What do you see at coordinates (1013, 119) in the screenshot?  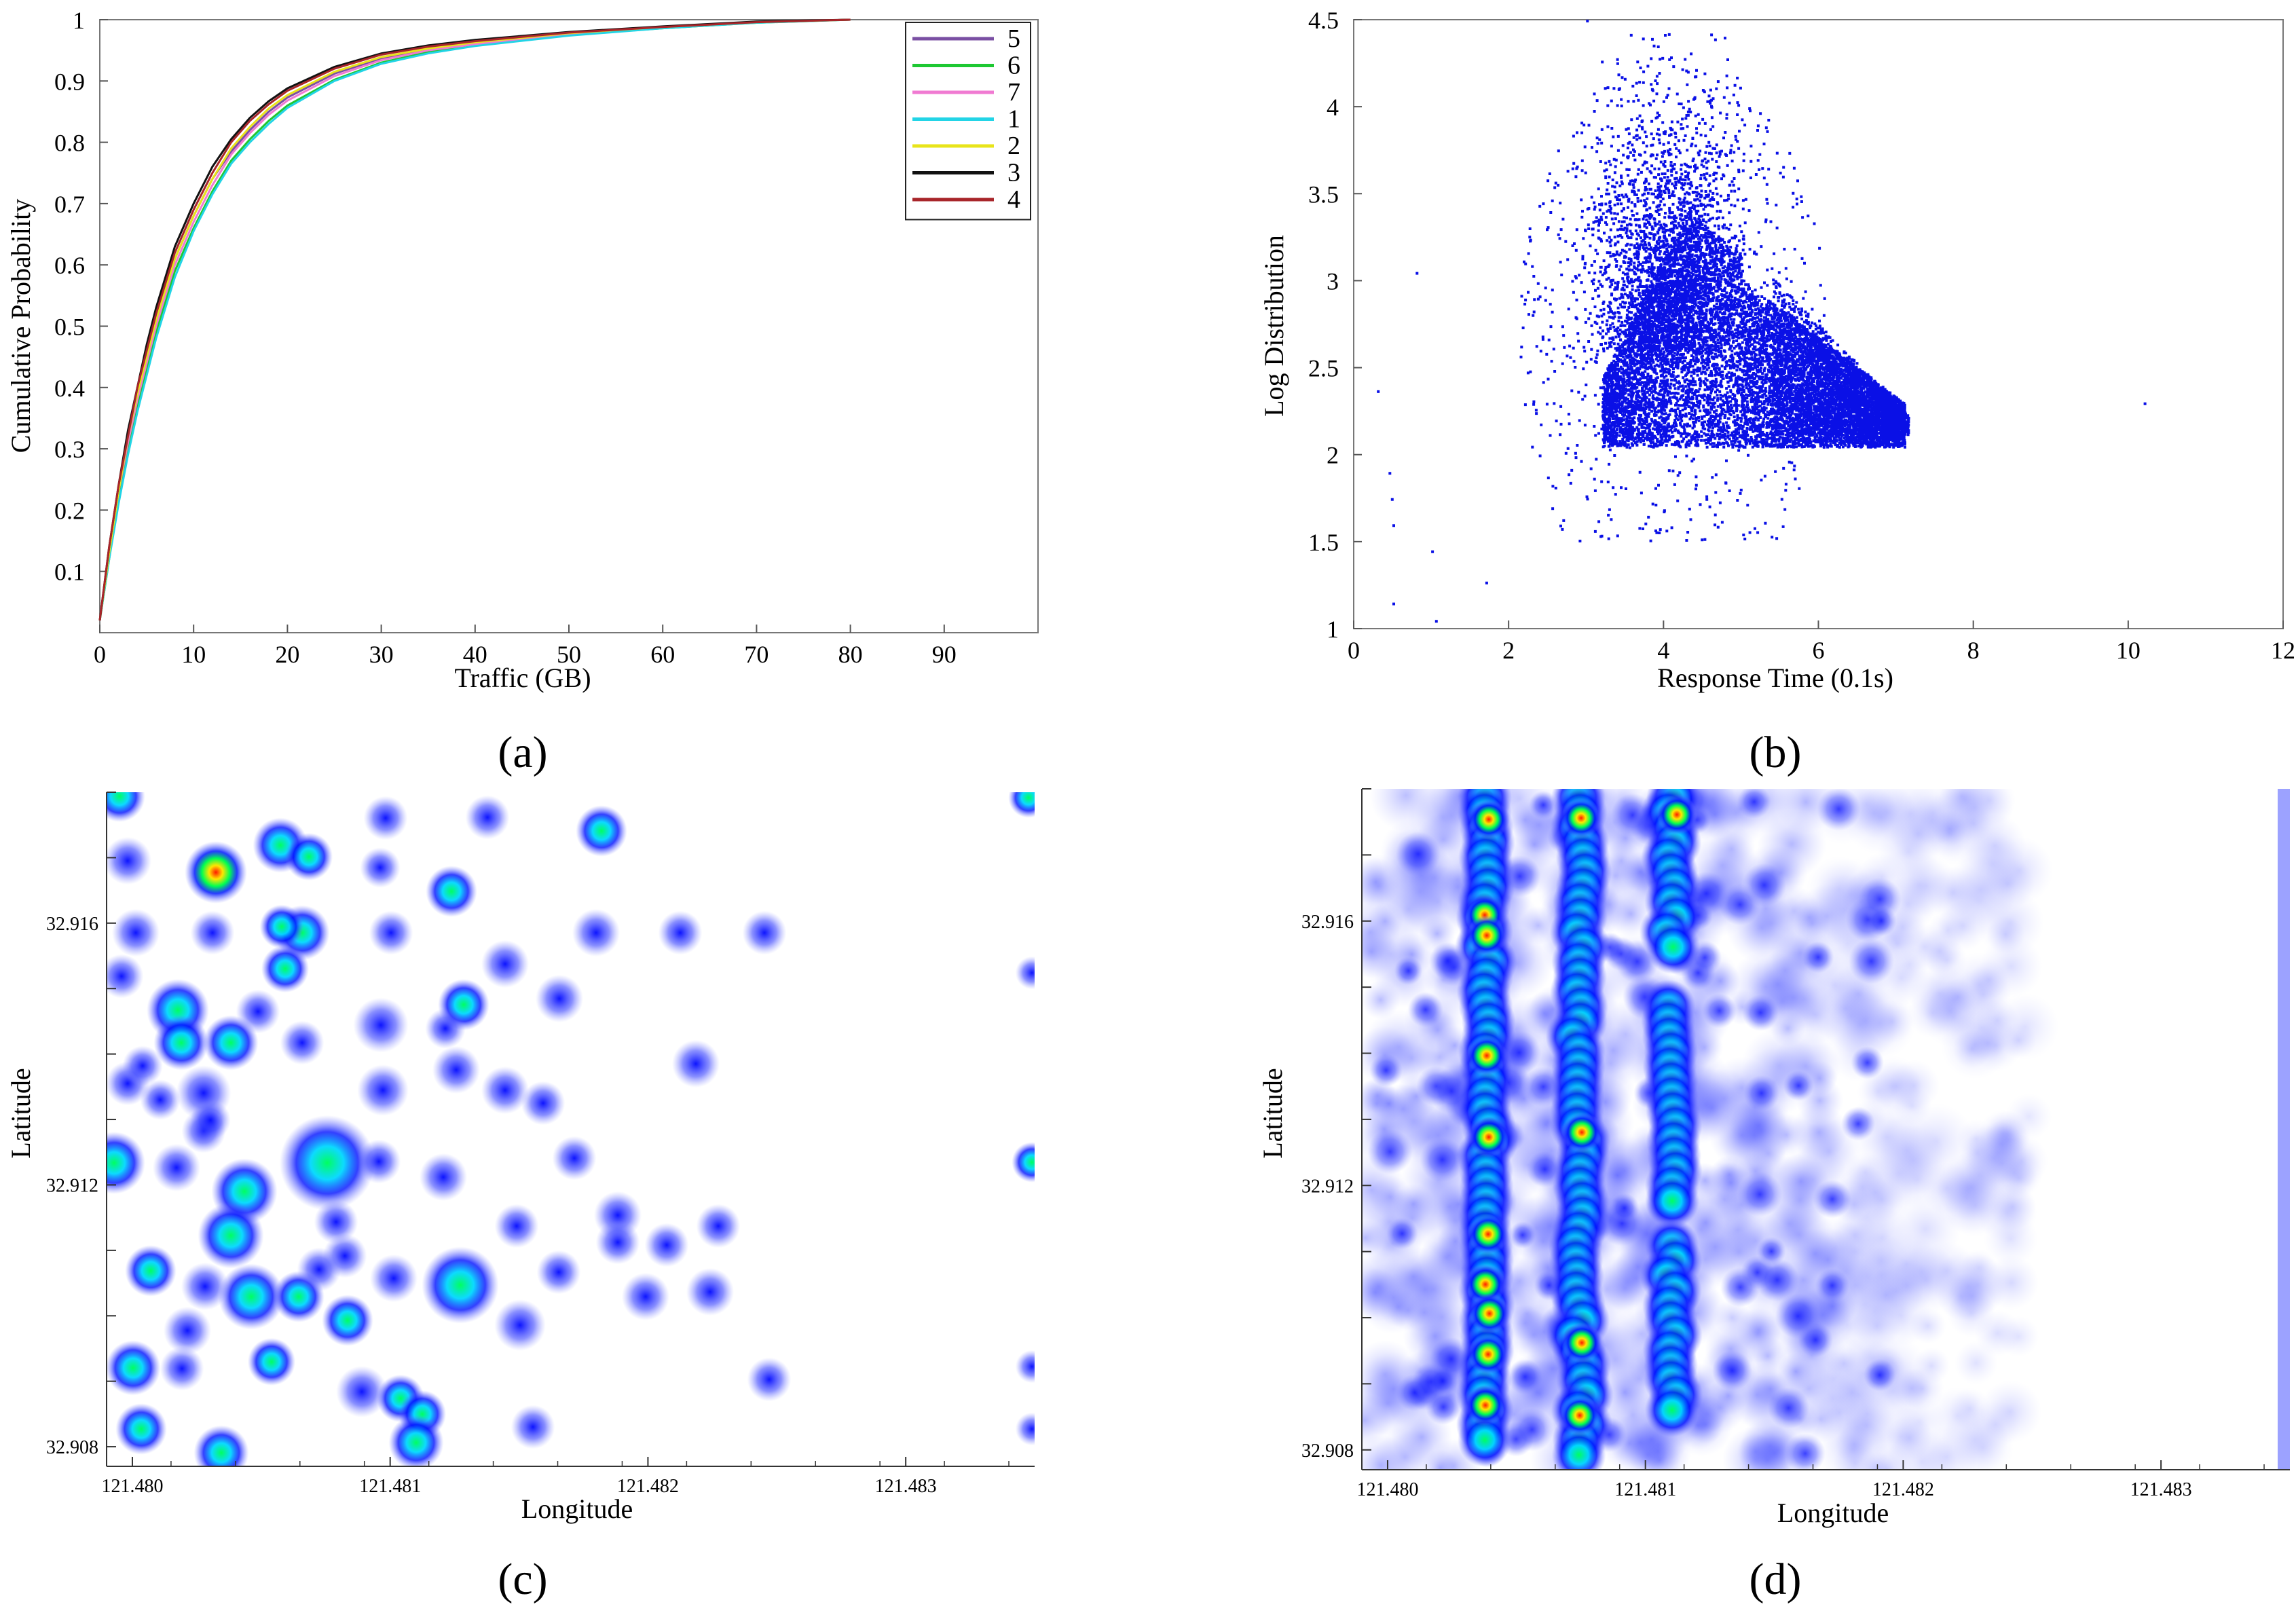 I see `legend-label-1: 1` at bounding box center [1013, 119].